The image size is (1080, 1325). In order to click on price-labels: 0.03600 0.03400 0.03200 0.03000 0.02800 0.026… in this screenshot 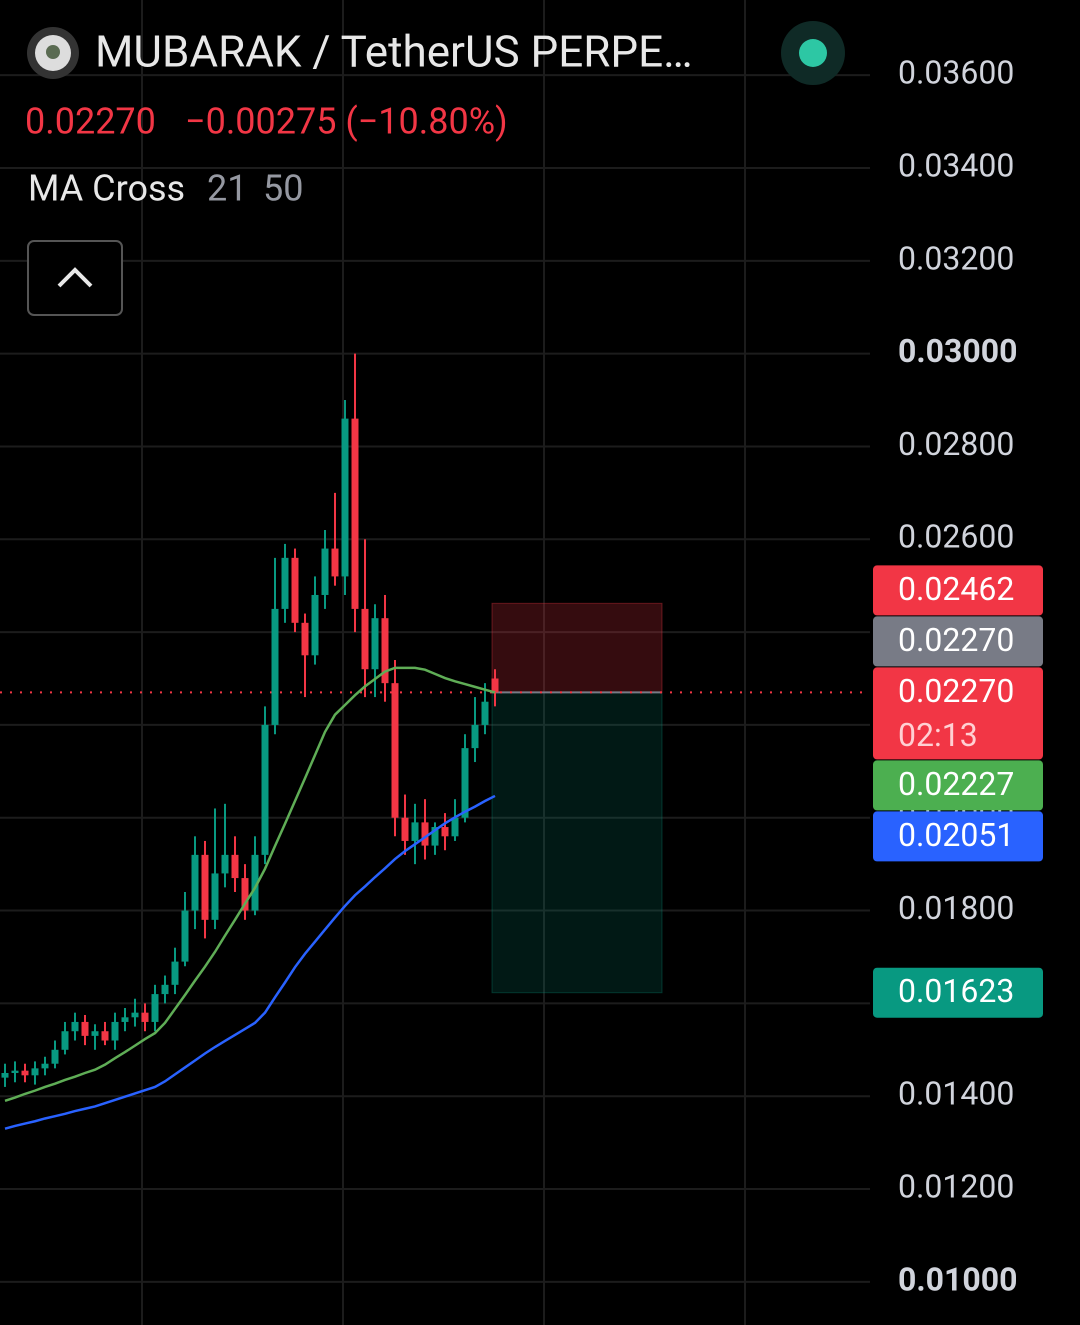, I will do `click(958, 676)`.